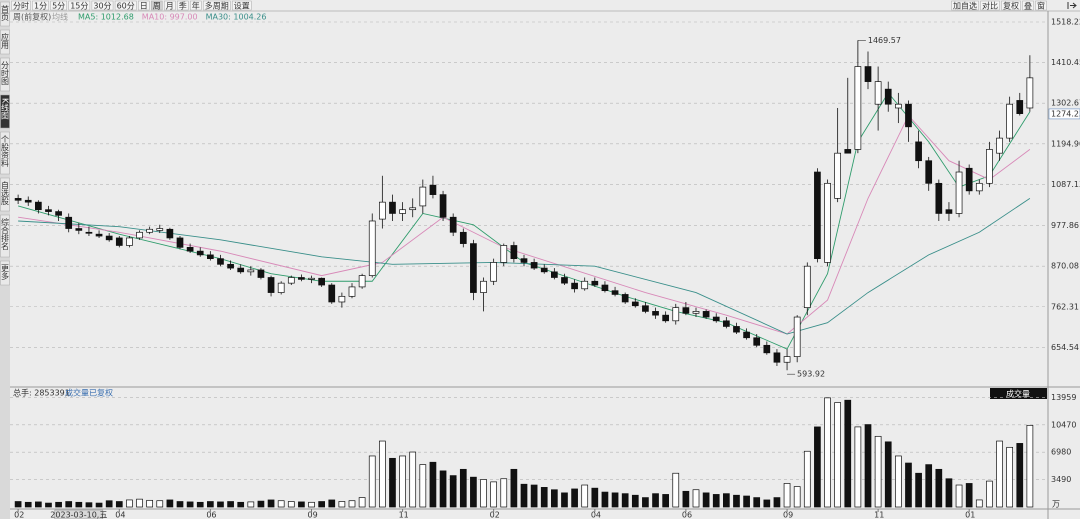 This screenshot has height=519, width=1080. I want to click on cursor-box, so click(79, 514).